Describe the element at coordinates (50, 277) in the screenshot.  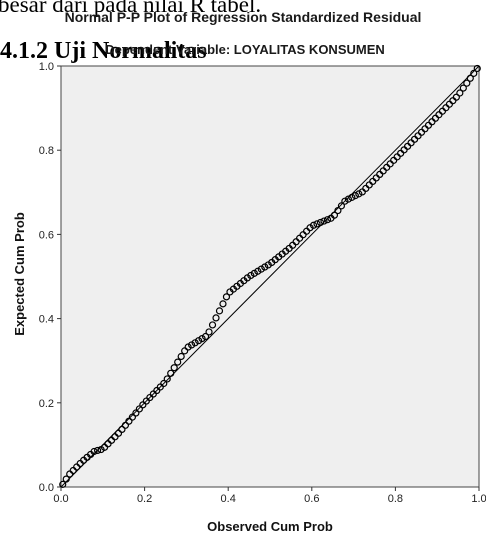
I see `y-axis-ticks: 0.0 0.2 0.4 0.6 0.8 1.0` at that location.